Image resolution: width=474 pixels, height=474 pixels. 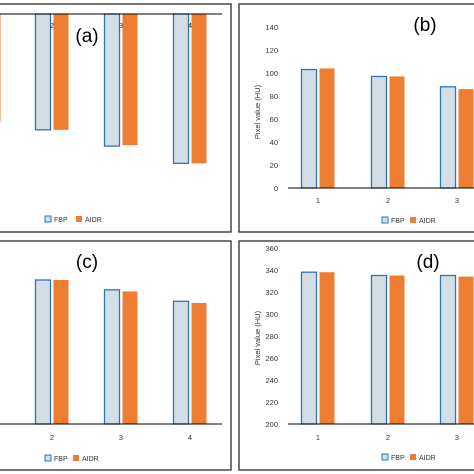 What do you see at coordinates (274, 119) in the screenshot?
I see `y-tick-label: 60` at bounding box center [274, 119].